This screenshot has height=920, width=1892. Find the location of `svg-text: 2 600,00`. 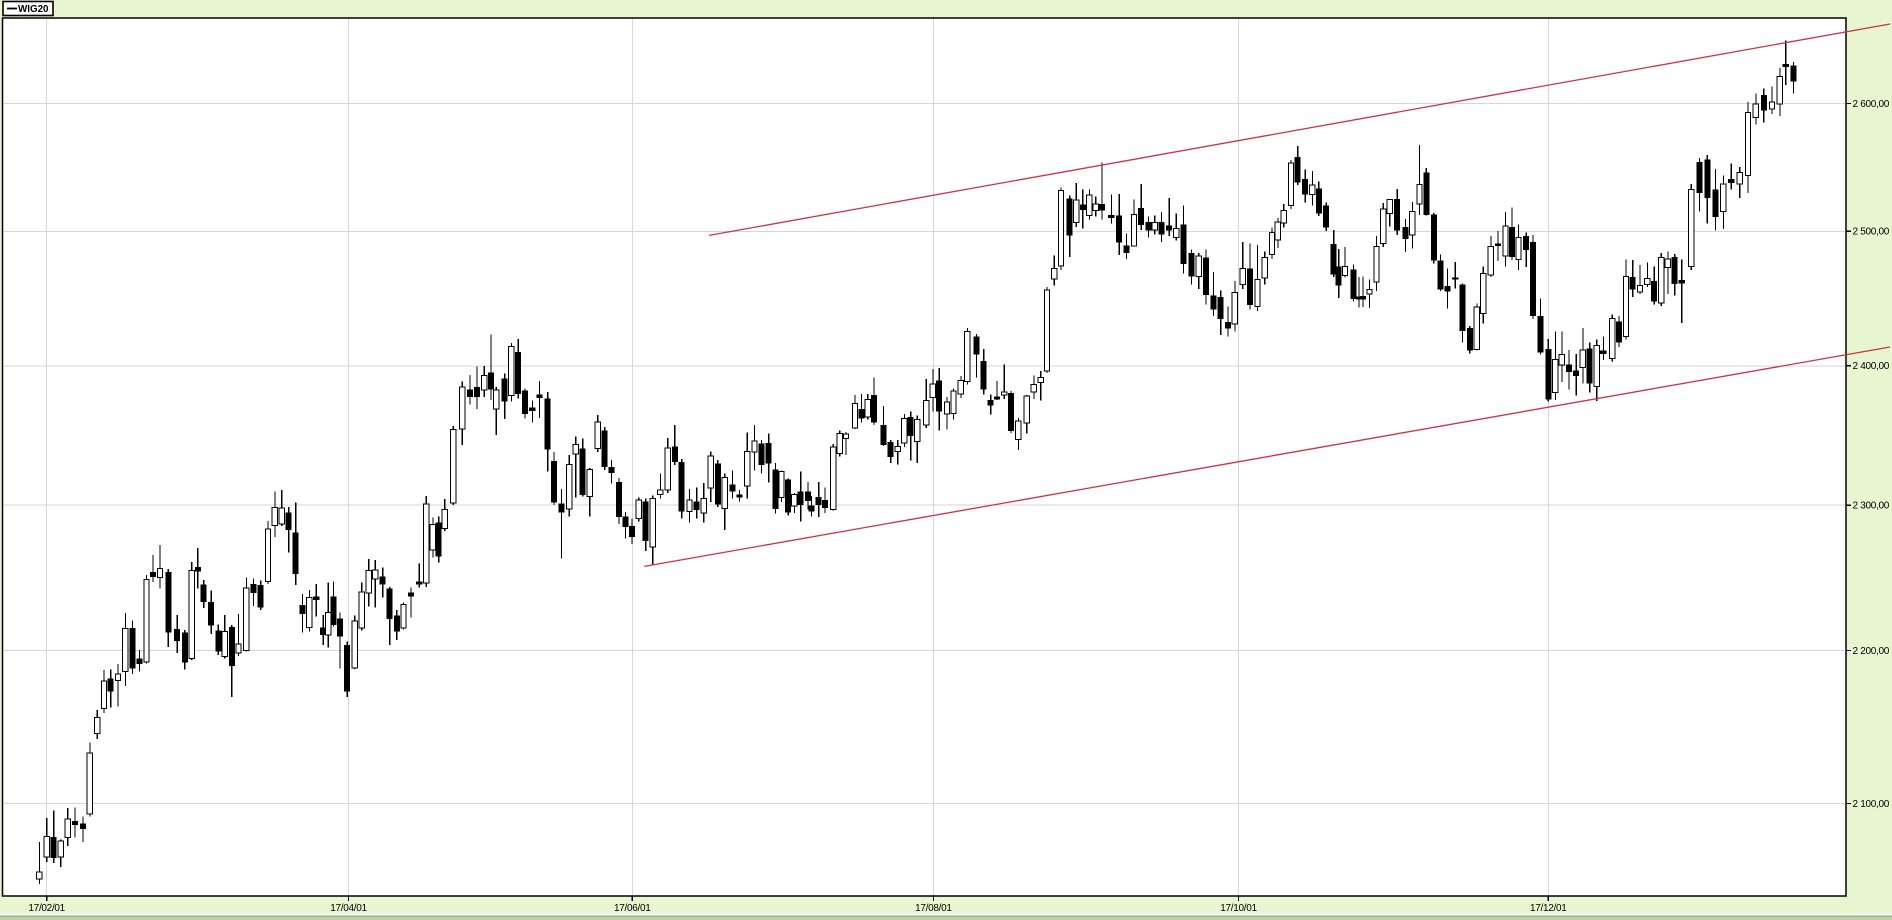

svg-text: 2 600,00 is located at coordinates (1871, 104).